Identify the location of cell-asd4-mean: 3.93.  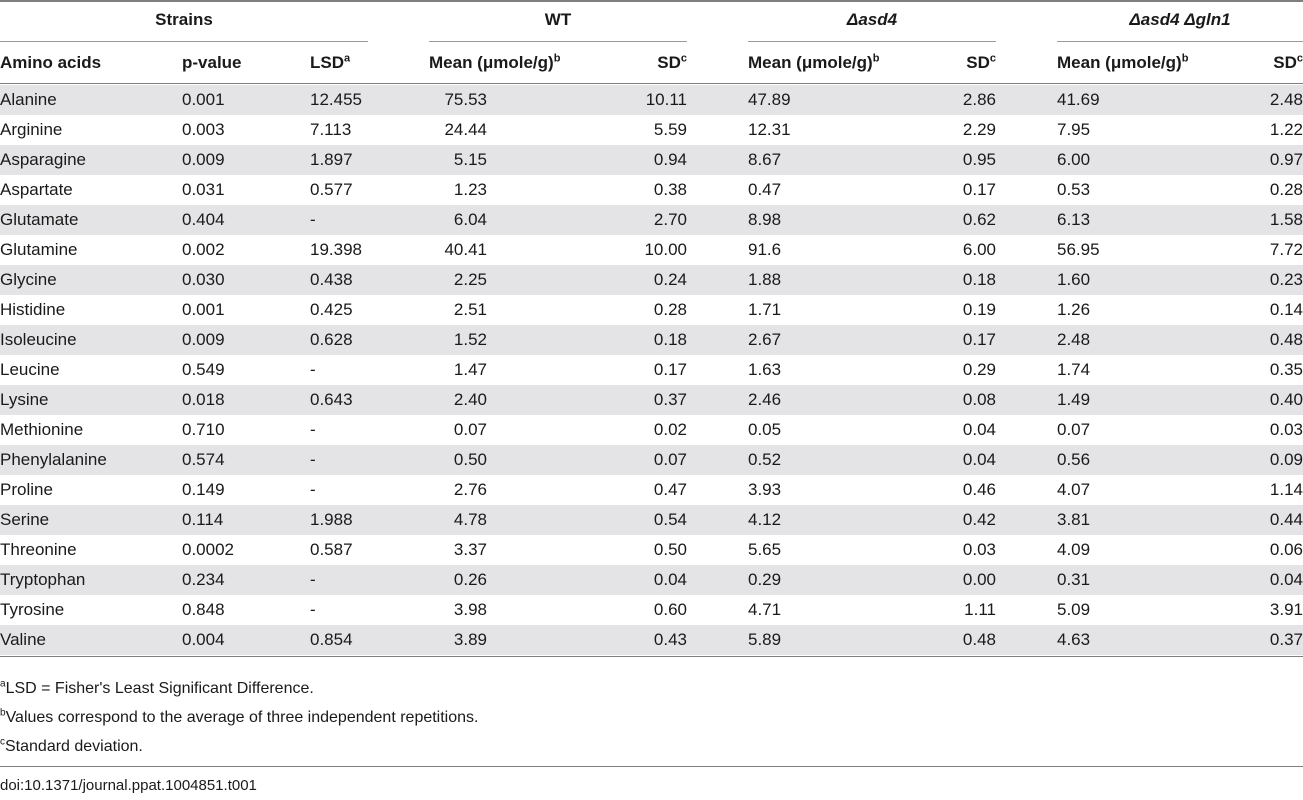
(765, 489).